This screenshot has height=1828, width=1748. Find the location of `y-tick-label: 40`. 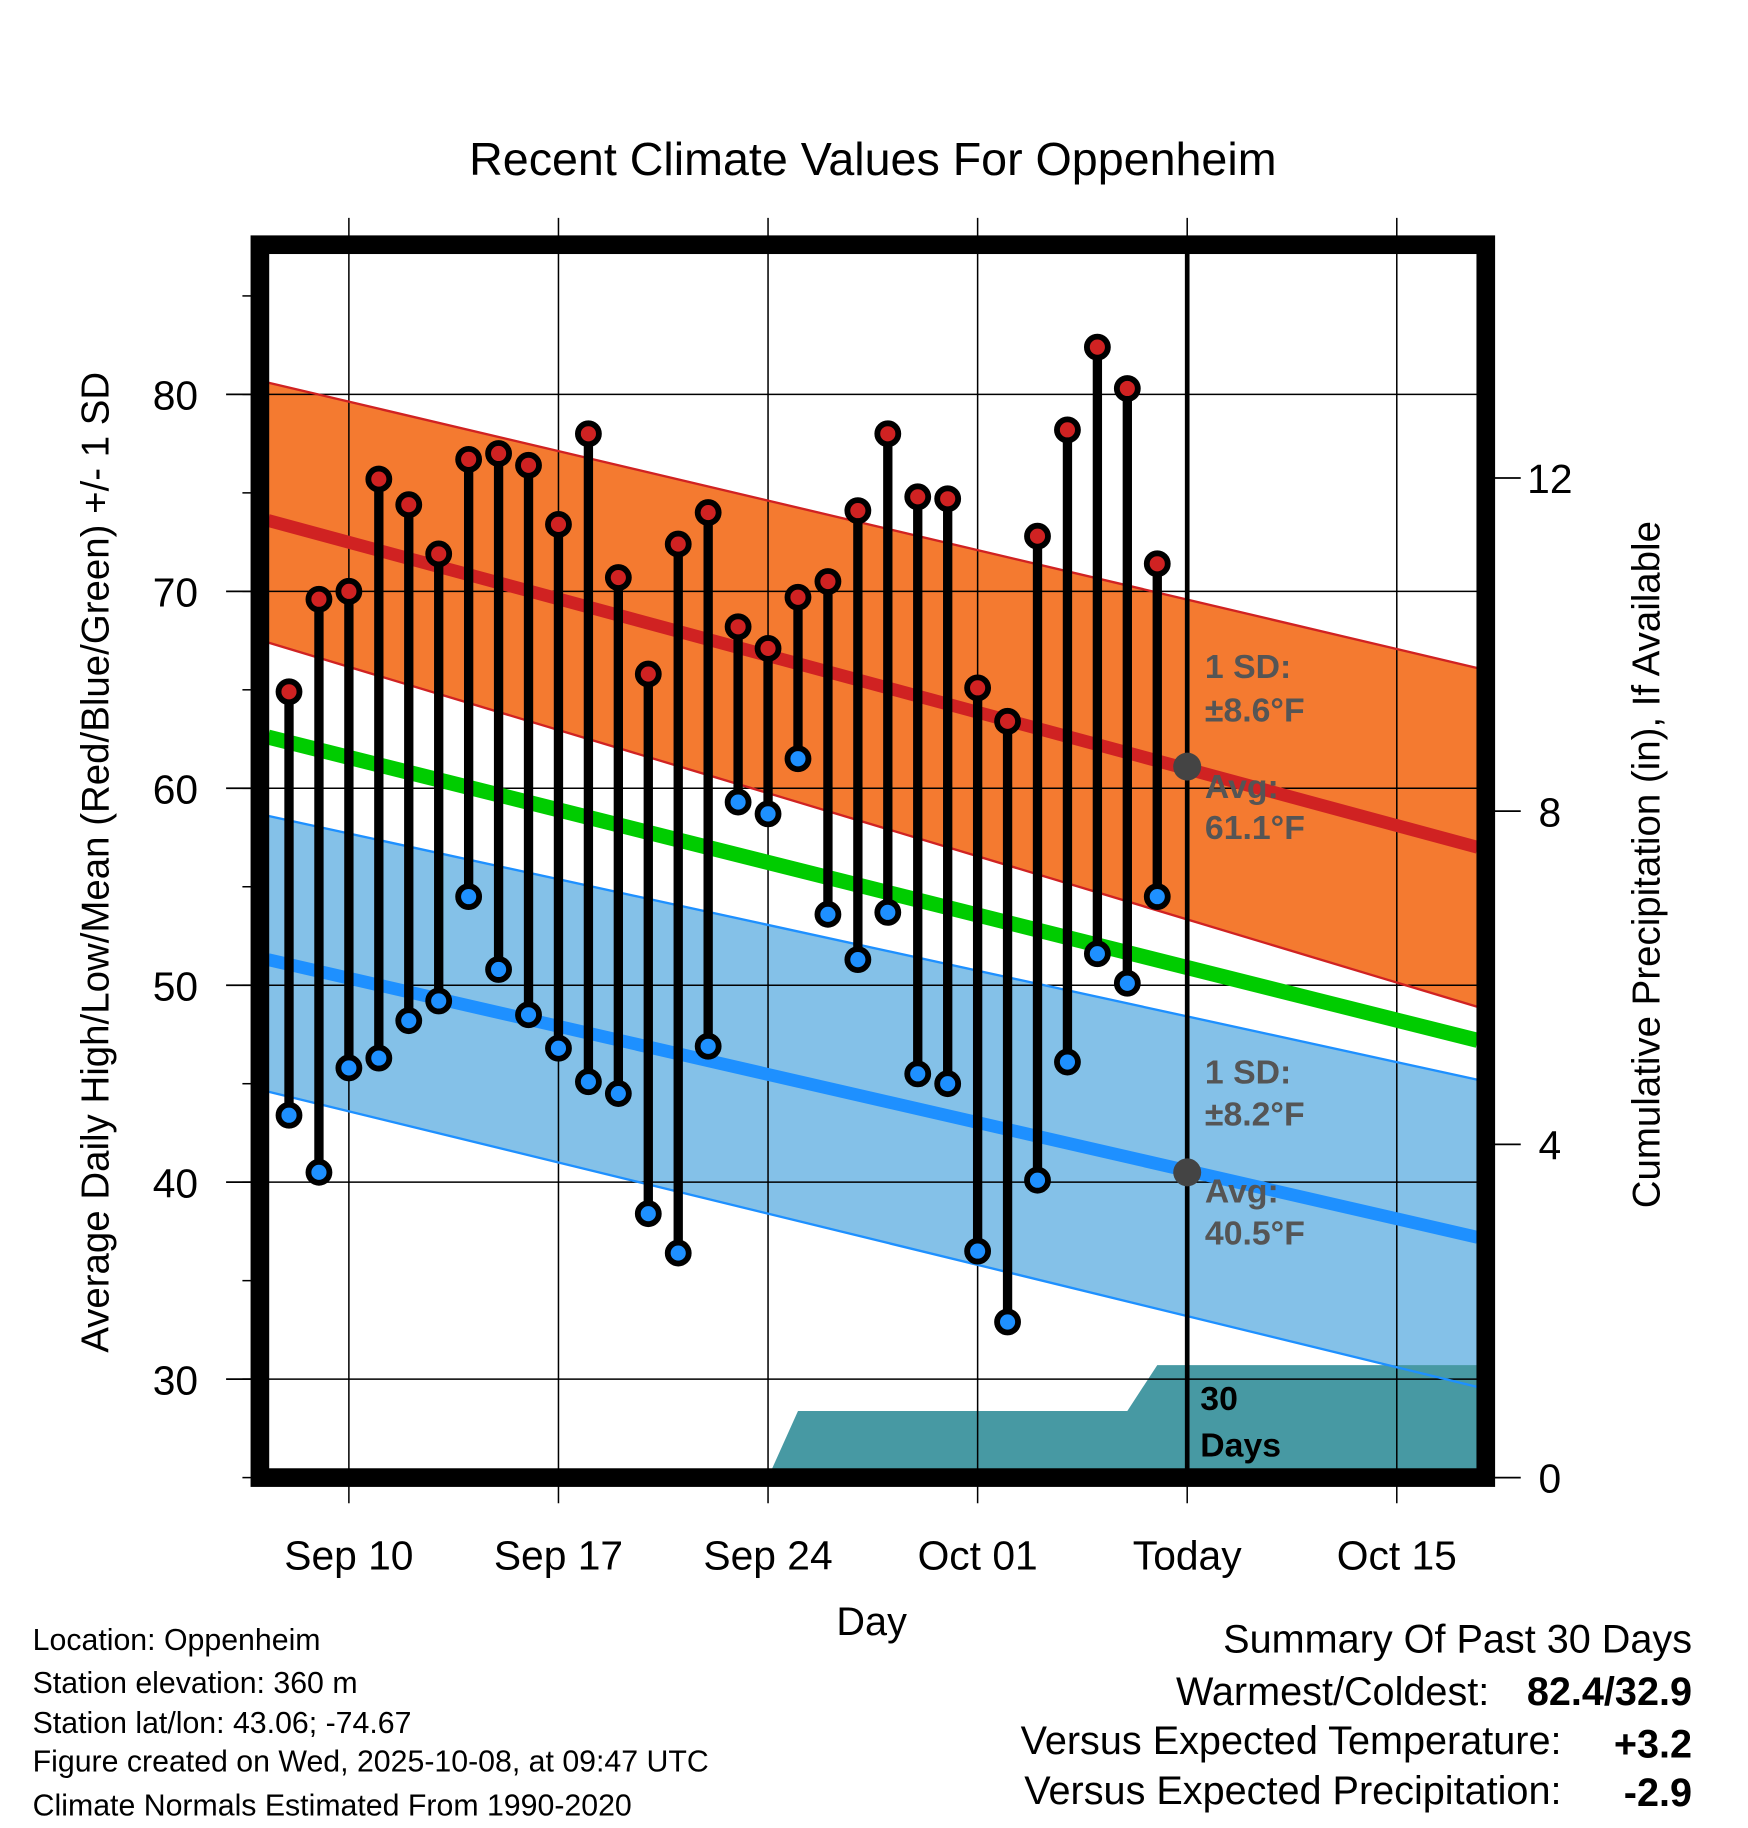

y-tick-label: 40 is located at coordinates (175, 1183).